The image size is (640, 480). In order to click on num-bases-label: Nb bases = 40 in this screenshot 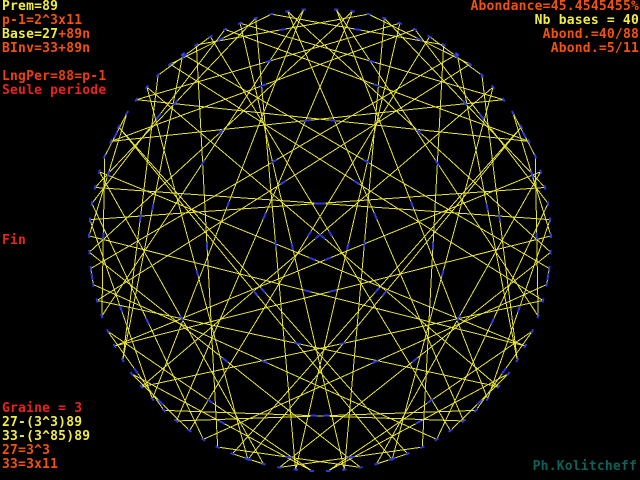, I will do `click(586, 20)`.